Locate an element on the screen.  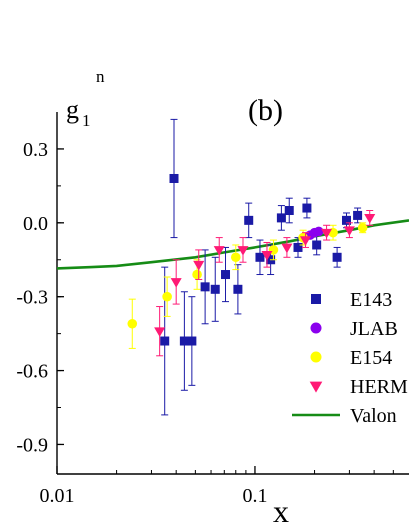
model-curve-layer is located at coordinates (232, 244).